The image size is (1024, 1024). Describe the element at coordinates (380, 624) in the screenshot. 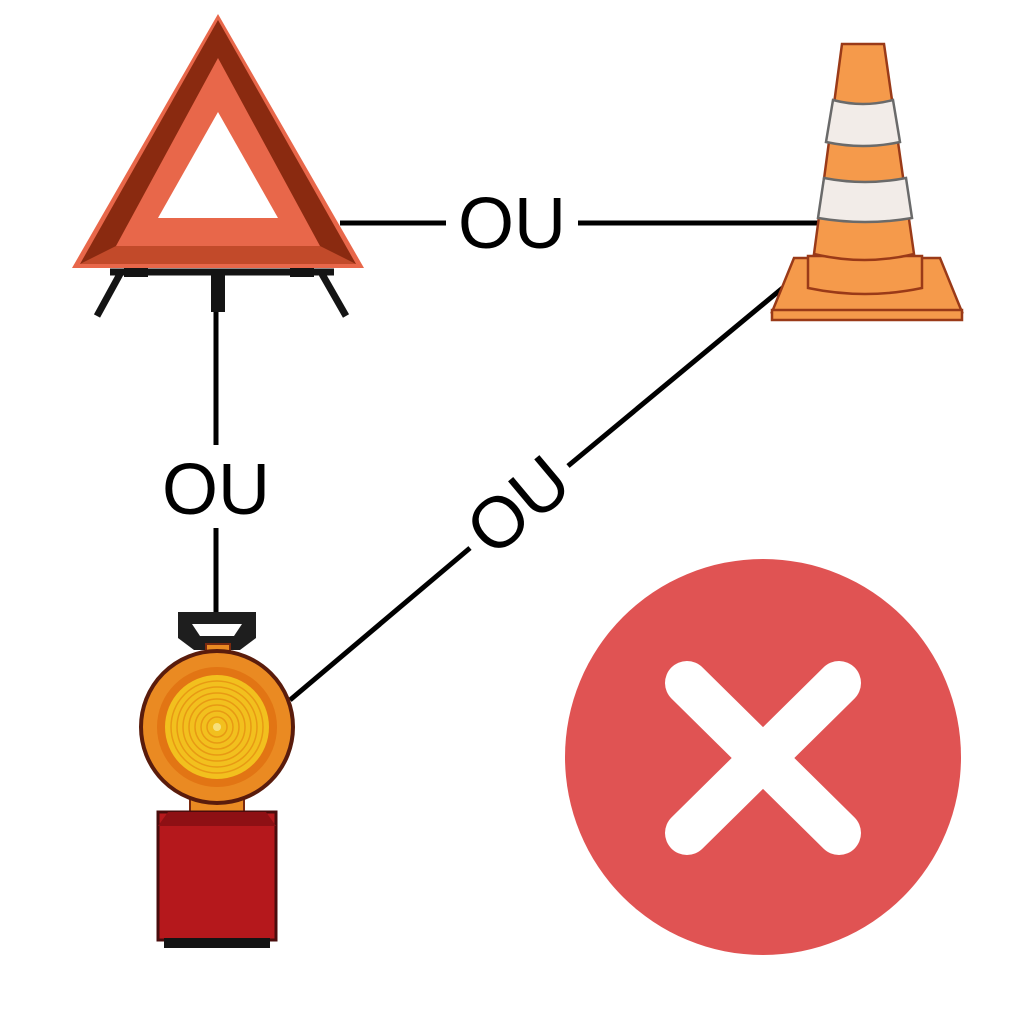

I see `connector-line-cone-lamp-bottom` at that location.